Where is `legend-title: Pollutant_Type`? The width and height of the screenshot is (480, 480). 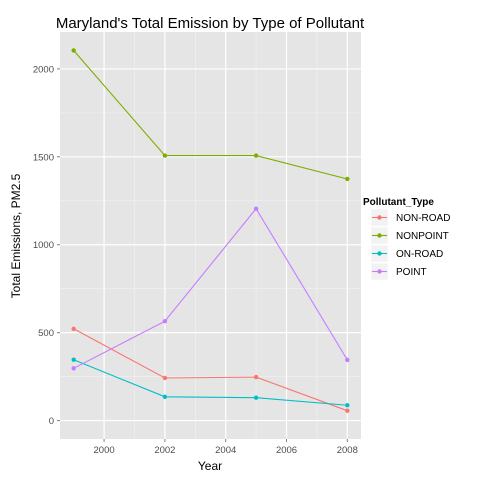 legend-title: Pollutant_Type is located at coordinates (398, 202).